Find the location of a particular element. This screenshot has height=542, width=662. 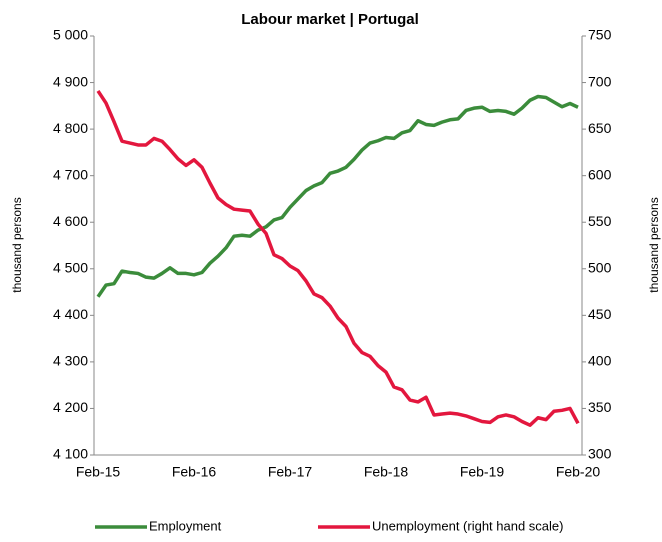

x-tick-label: Feb-16 is located at coordinates (194, 472).